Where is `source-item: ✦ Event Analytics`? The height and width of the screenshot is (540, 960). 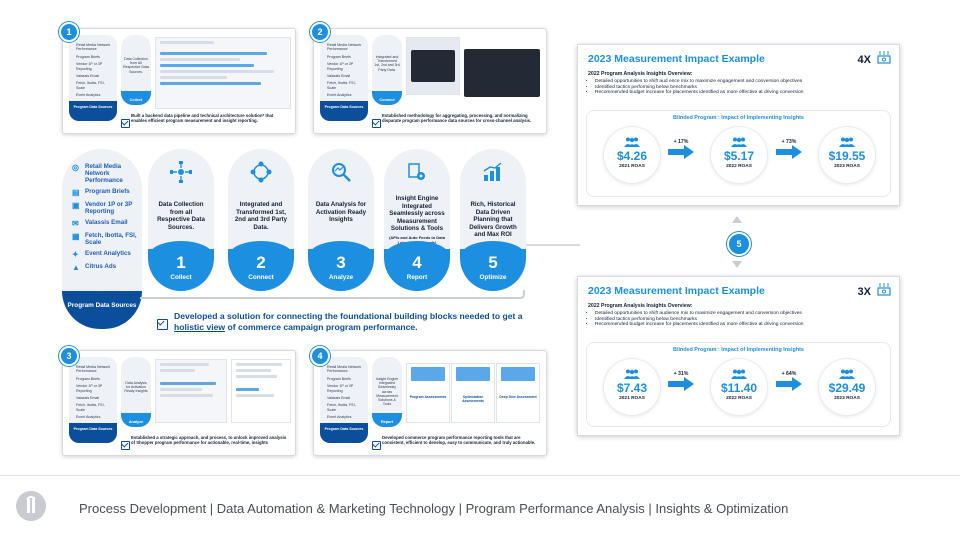
source-item: ✦ Event Analytics is located at coordinates (101, 254).